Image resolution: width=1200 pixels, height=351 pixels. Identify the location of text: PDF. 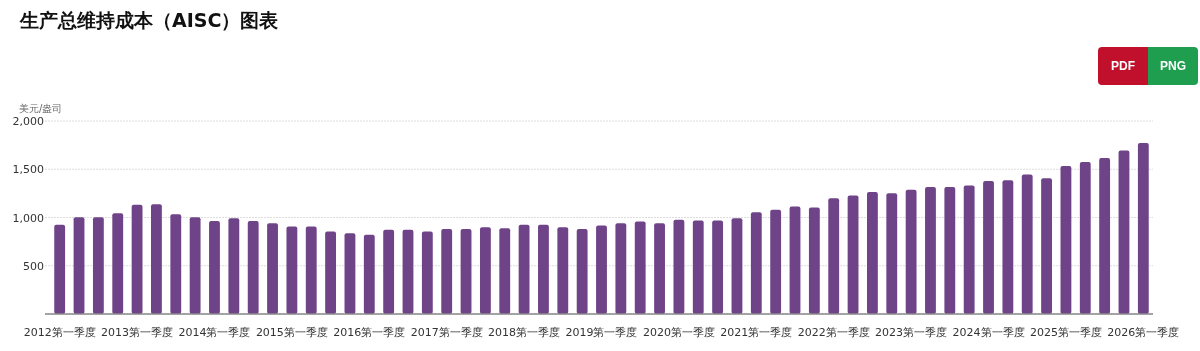
(1123, 66).